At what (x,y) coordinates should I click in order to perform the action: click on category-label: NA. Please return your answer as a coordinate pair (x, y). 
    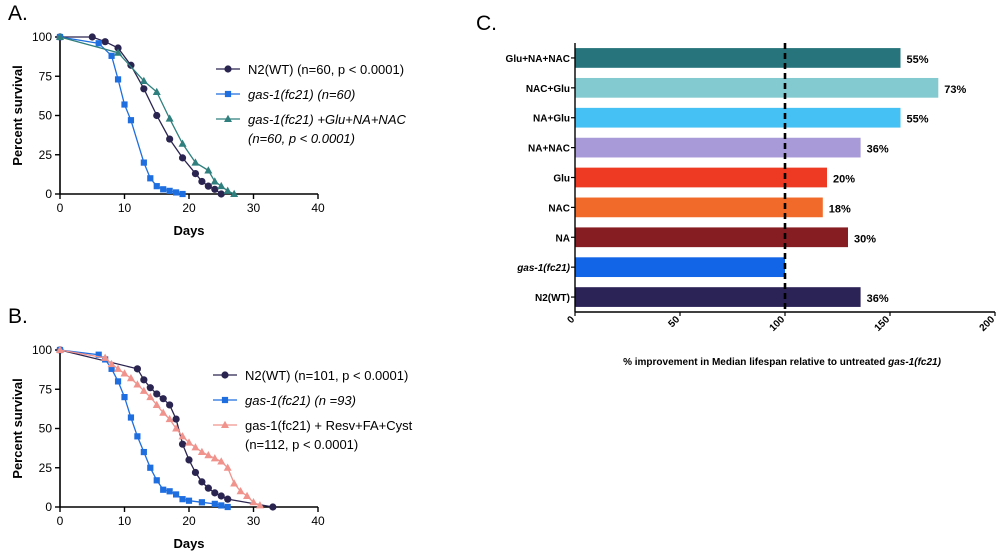
    Looking at the image, I should click on (563, 238).